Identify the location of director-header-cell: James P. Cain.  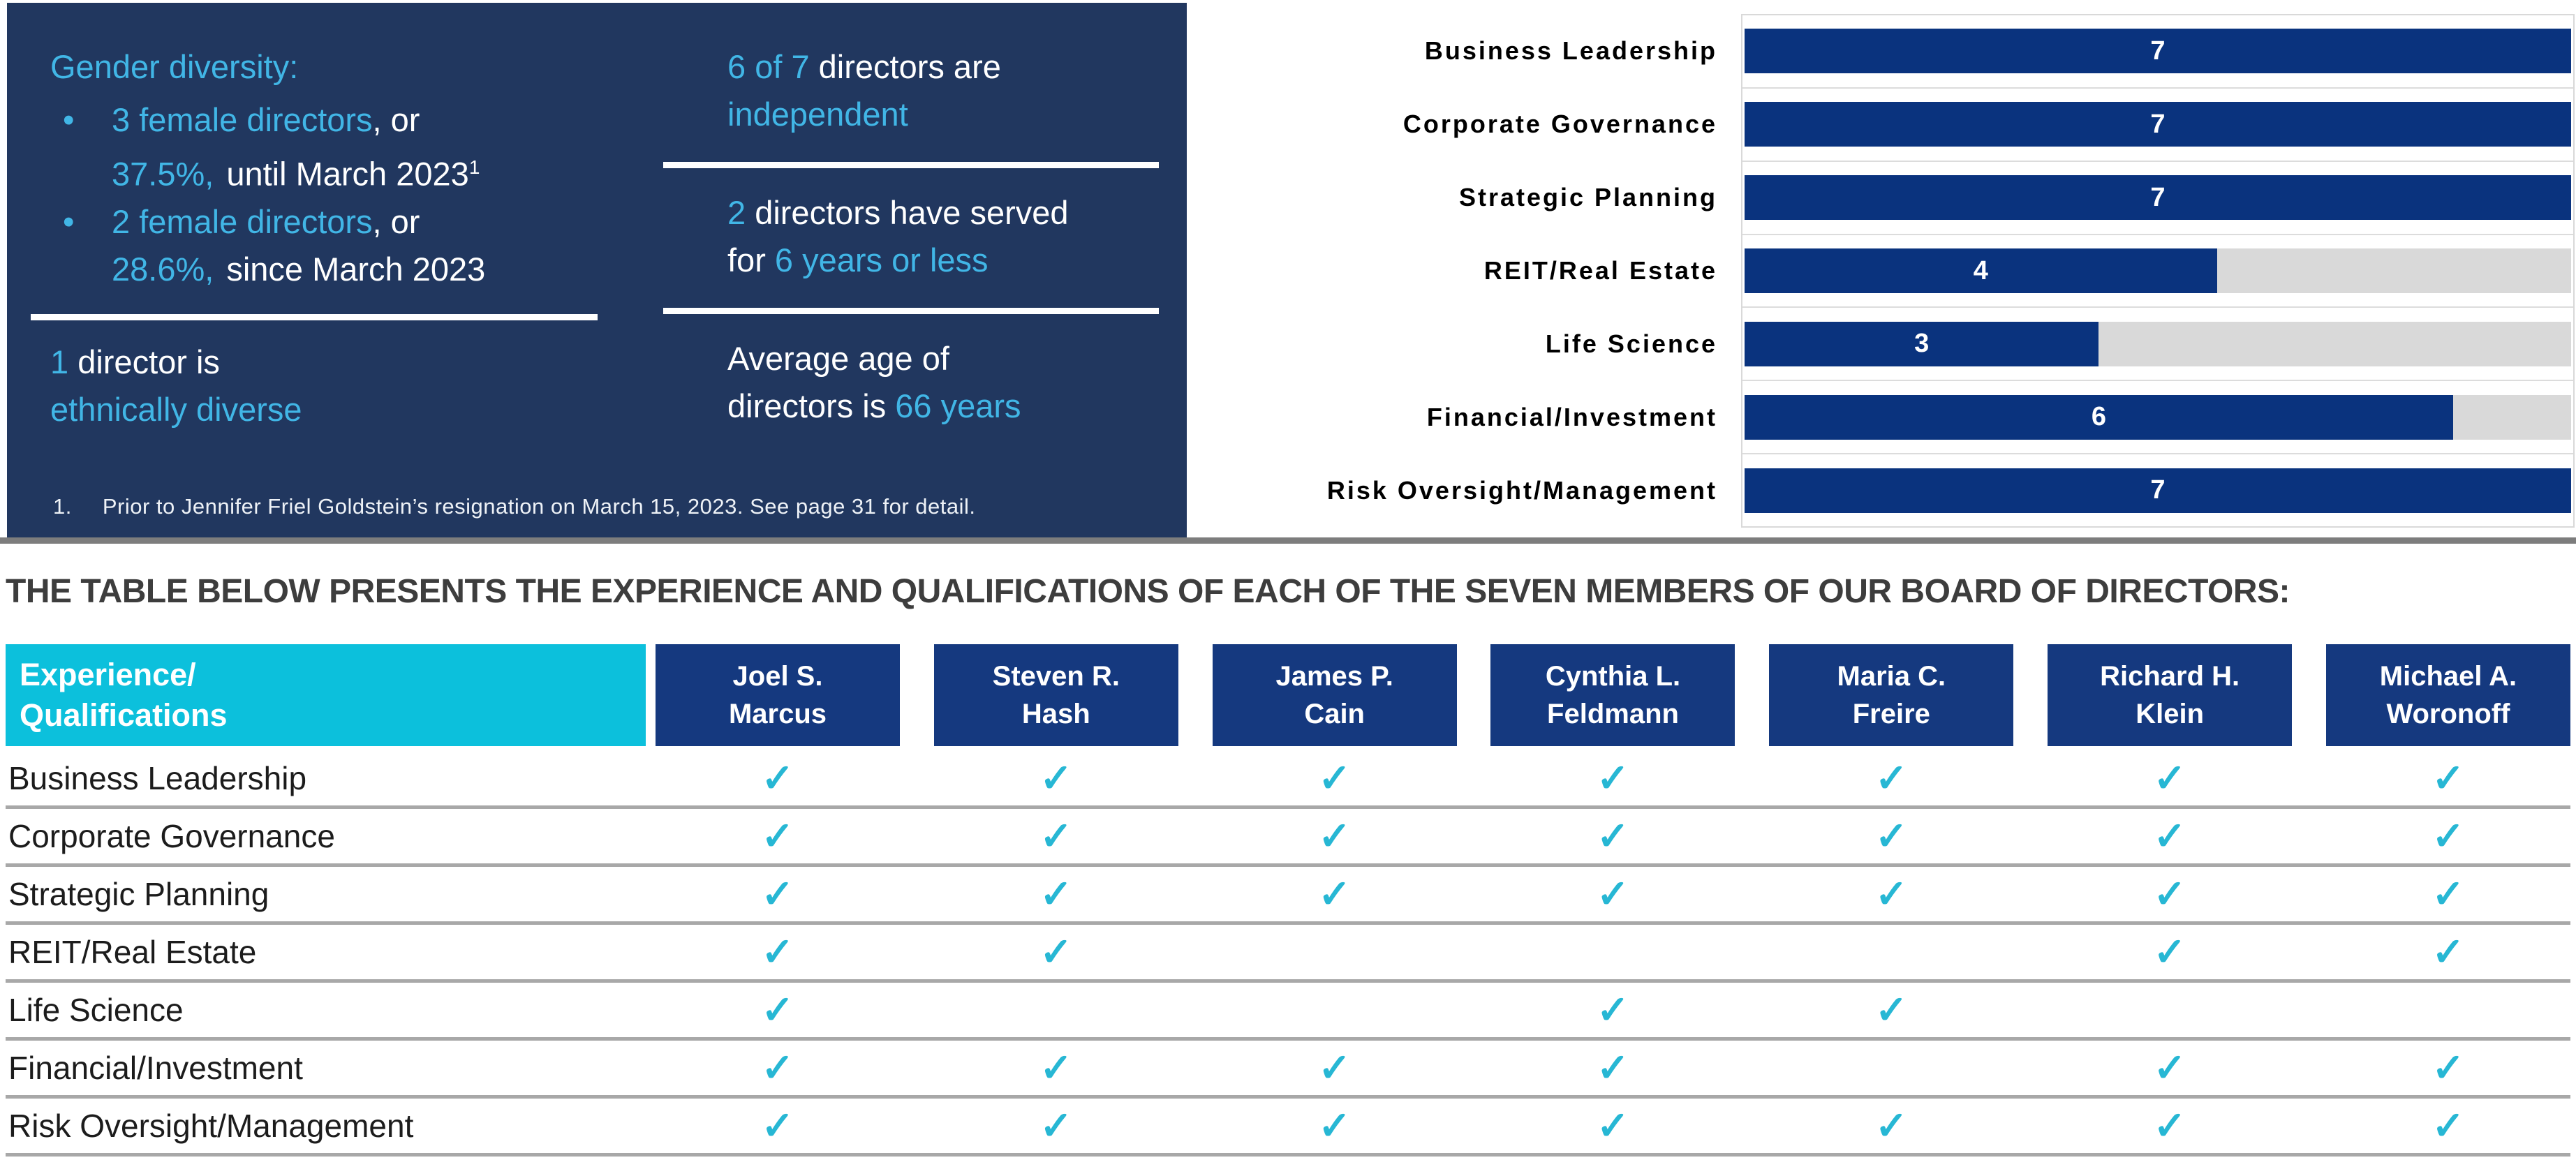
(1334, 695).